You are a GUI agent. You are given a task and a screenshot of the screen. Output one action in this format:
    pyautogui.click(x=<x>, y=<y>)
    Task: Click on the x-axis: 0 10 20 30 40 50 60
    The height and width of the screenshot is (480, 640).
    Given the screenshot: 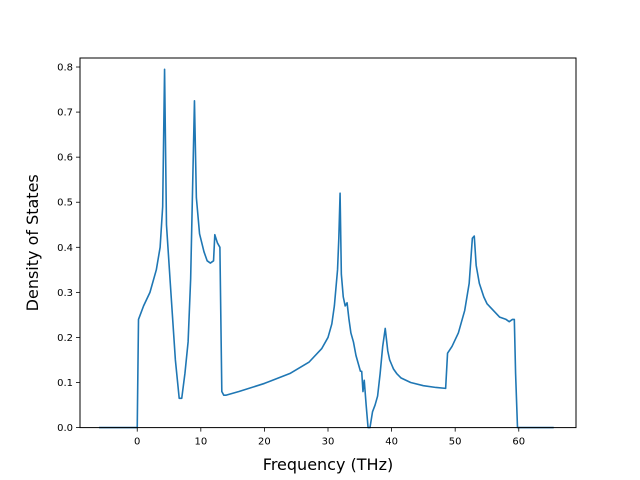 What is the action you would take?
    pyautogui.click(x=329, y=437)
    